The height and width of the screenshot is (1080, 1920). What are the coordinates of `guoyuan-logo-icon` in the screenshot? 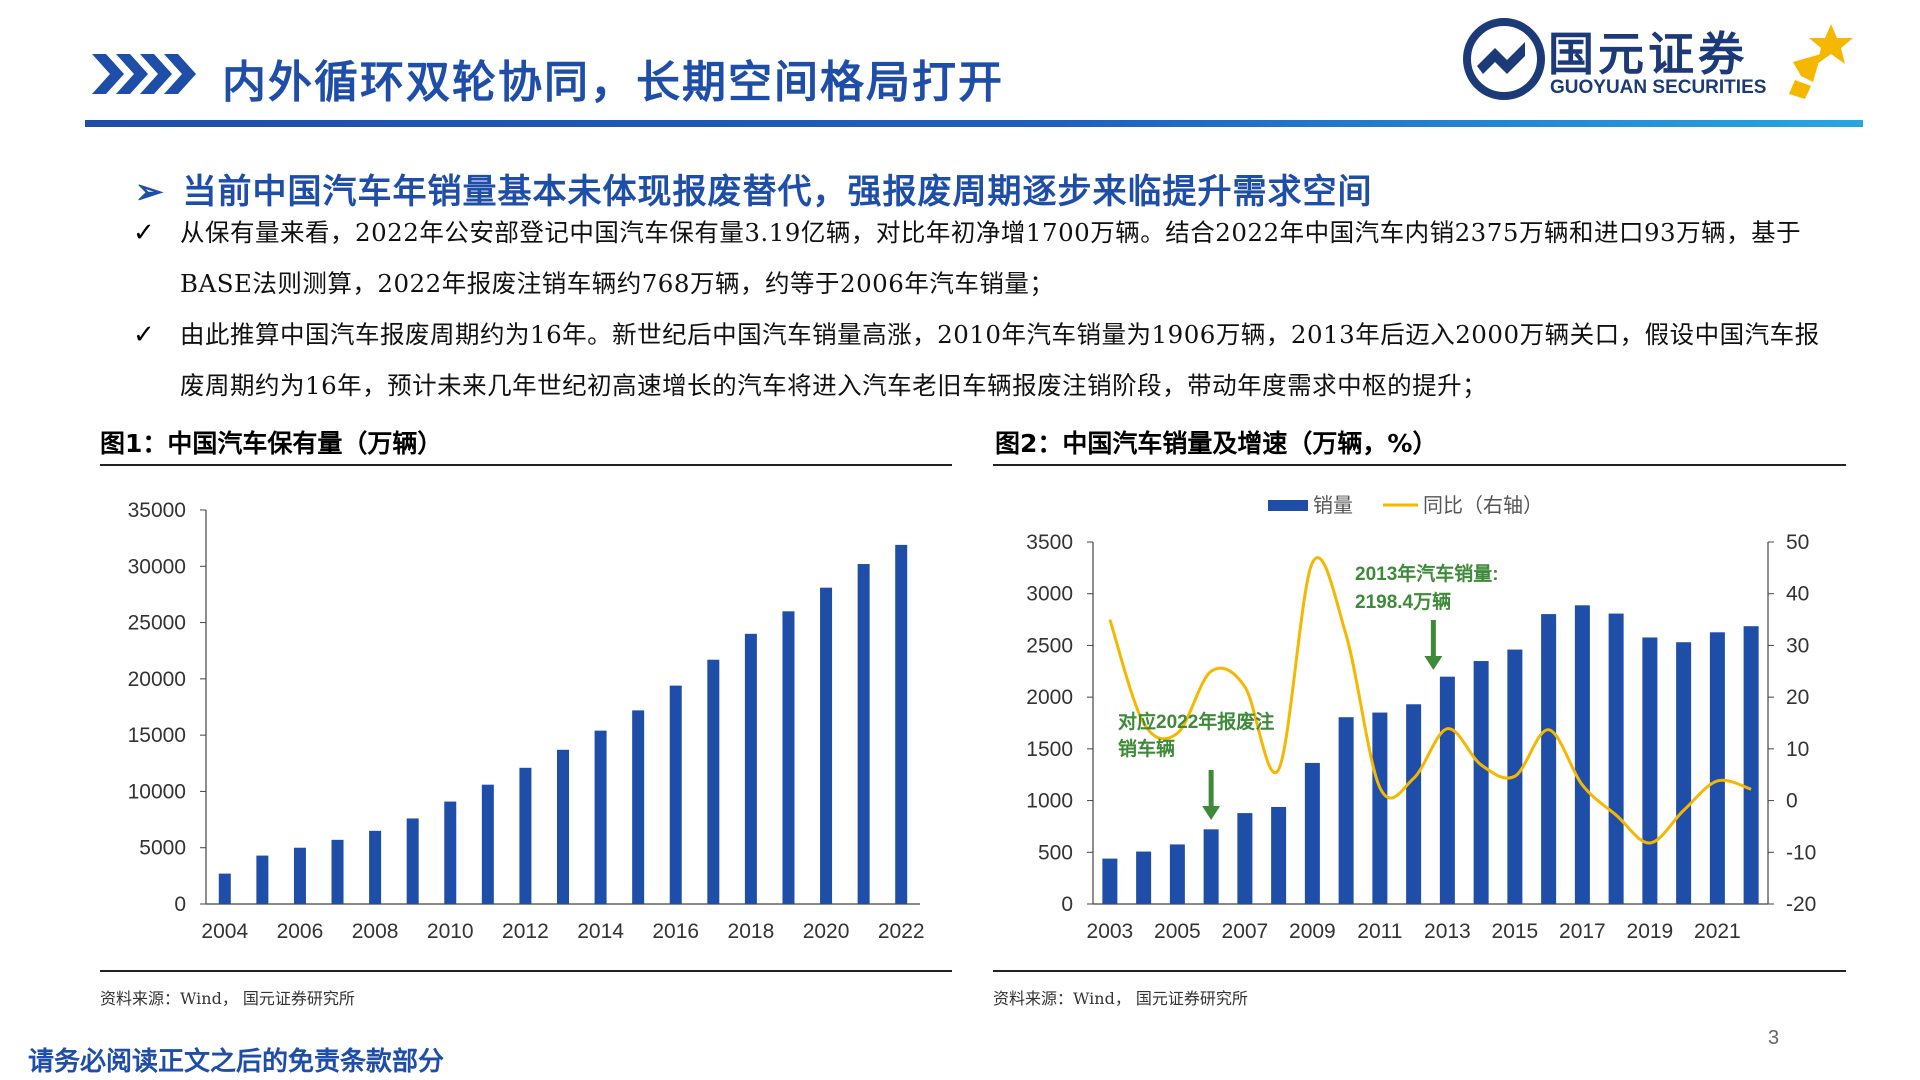 It's located at (1504, 59).